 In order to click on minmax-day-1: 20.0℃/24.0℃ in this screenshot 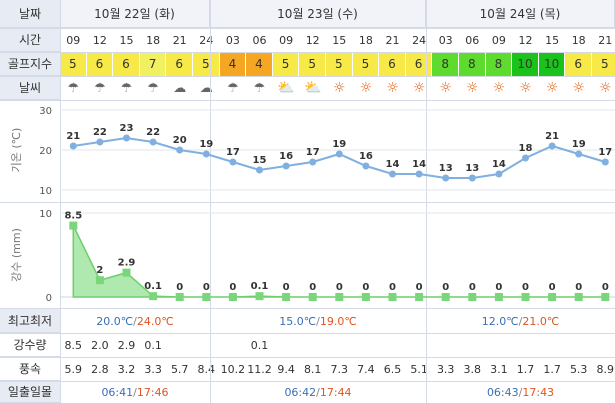, I will do `click(135, 321)`.